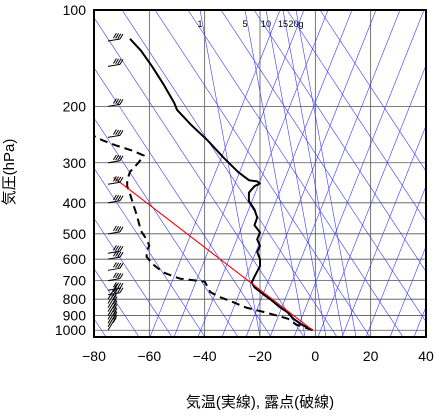 This screenshot has height=417, width=435. I want to click on mixing-ratio-label: 5, so click(244, 24).